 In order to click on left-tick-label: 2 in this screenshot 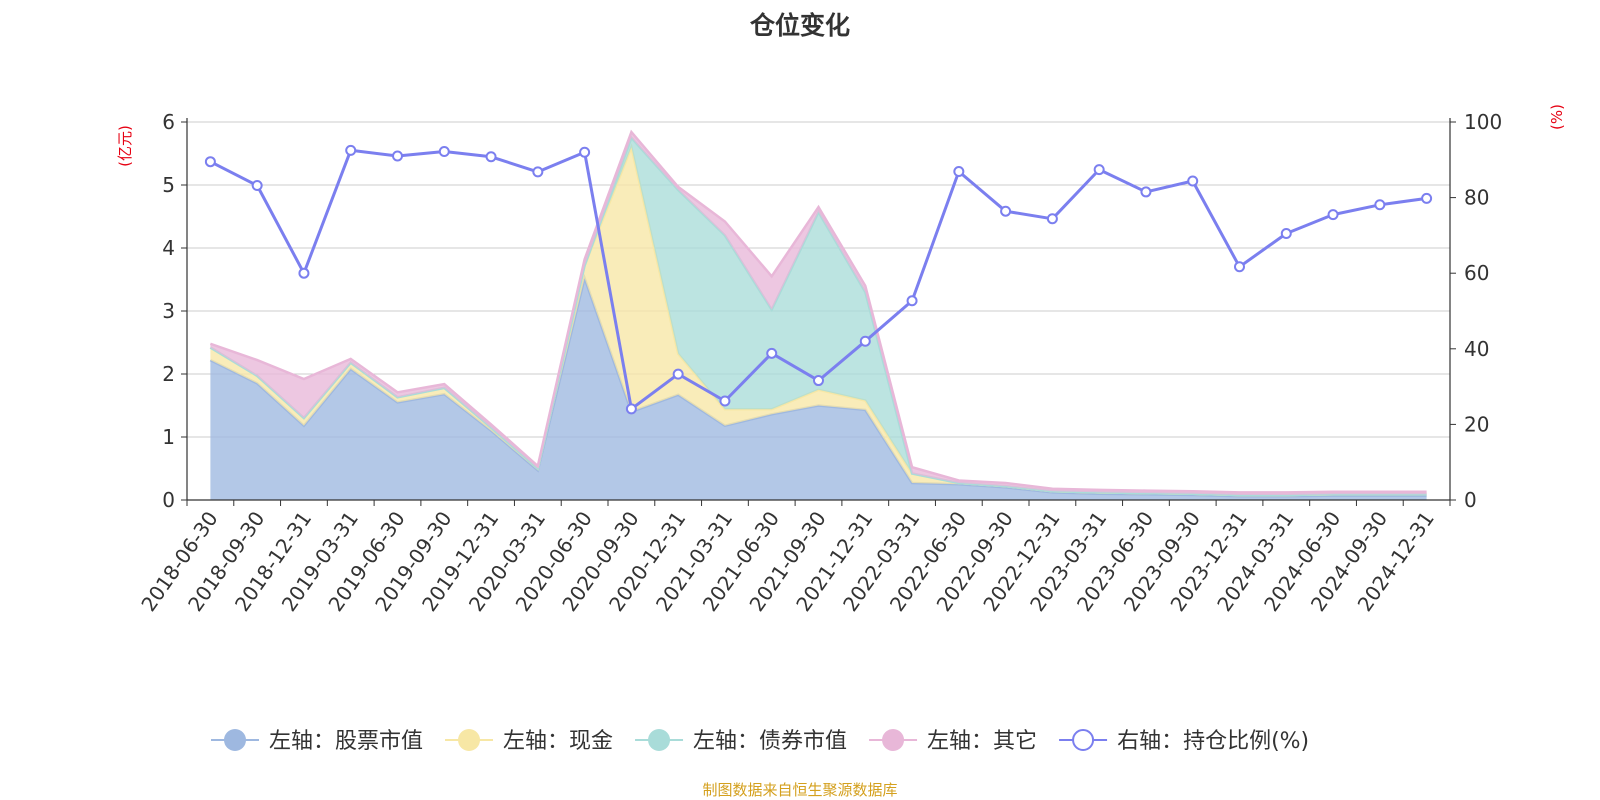, I will do `click(168, 374)`.